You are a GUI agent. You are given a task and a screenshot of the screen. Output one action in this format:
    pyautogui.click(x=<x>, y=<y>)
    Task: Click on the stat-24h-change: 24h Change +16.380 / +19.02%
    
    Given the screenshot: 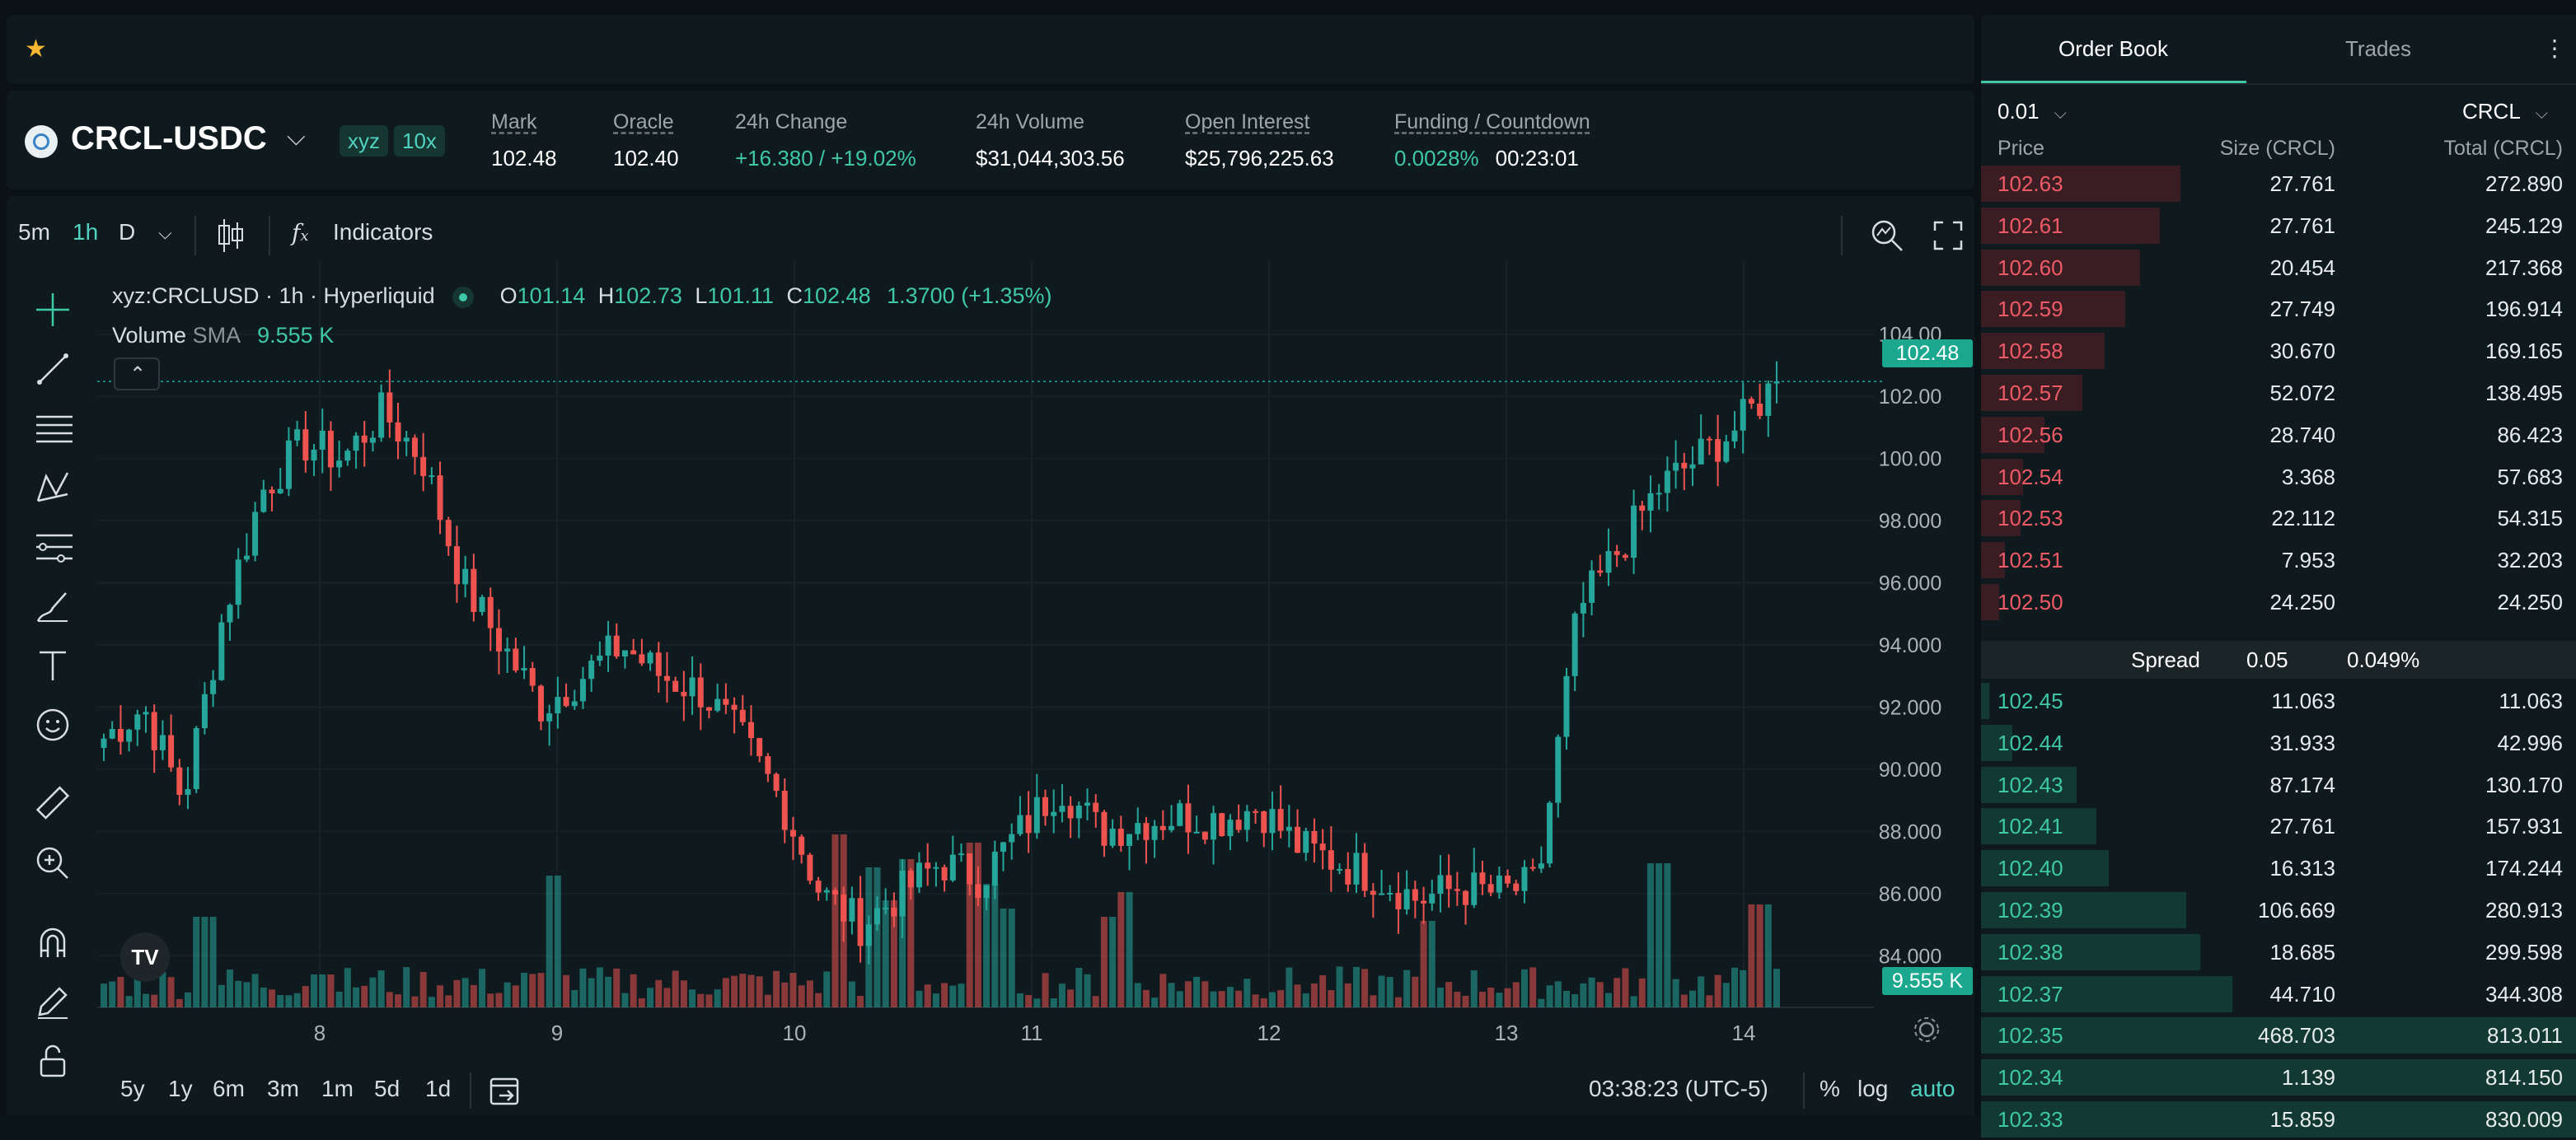 What is the action you would take?
    pyautogui.click(x=825, y=140)
    